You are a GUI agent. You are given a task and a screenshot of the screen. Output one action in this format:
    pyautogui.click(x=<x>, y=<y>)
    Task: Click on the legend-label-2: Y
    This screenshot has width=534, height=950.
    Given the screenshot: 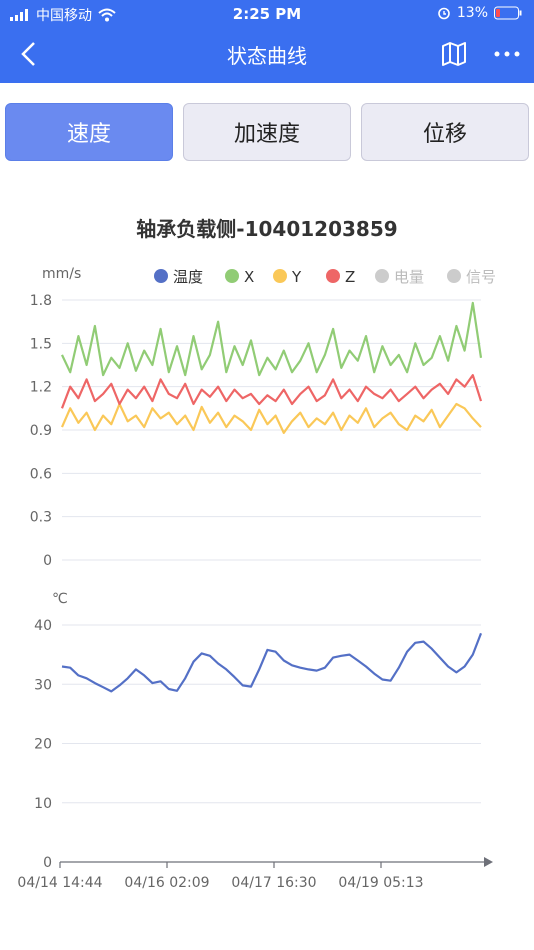 What is the action you would take?
    pyautogui.click(x=296, y=277)
    